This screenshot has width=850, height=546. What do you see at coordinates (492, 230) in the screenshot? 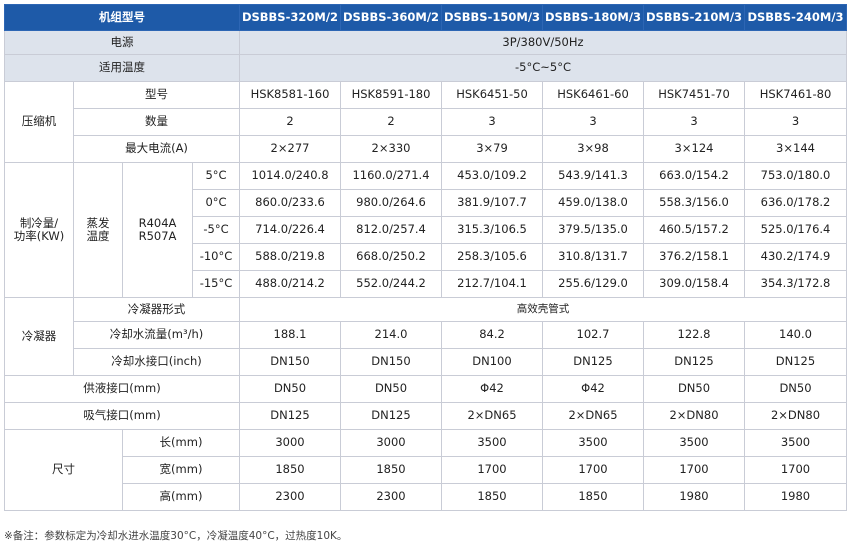
I see `table-cell: 315.3/106.5` at bounding box center [492, 230].